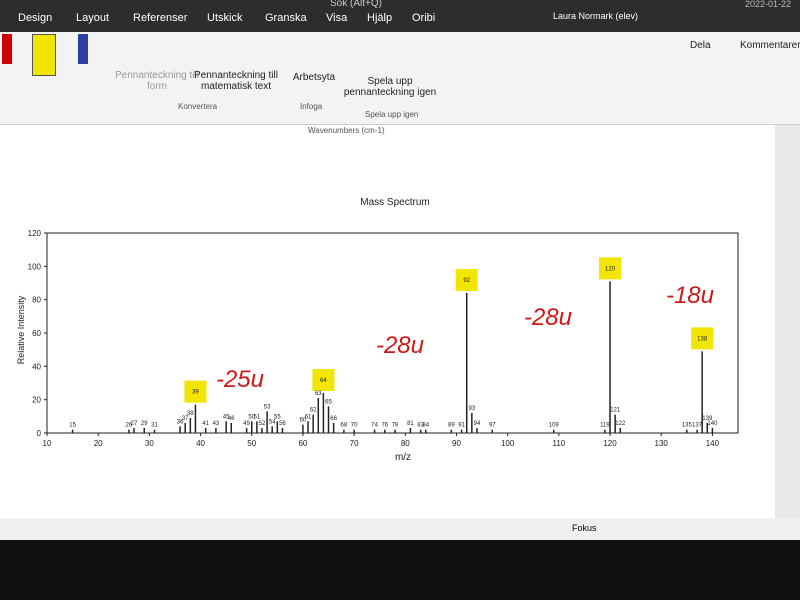 This screenshot has width=800, height=600. What do you see at coordinates (425, 426) in the screenshot?
I see `peak-label: 84` at bounding box center [425, 426].